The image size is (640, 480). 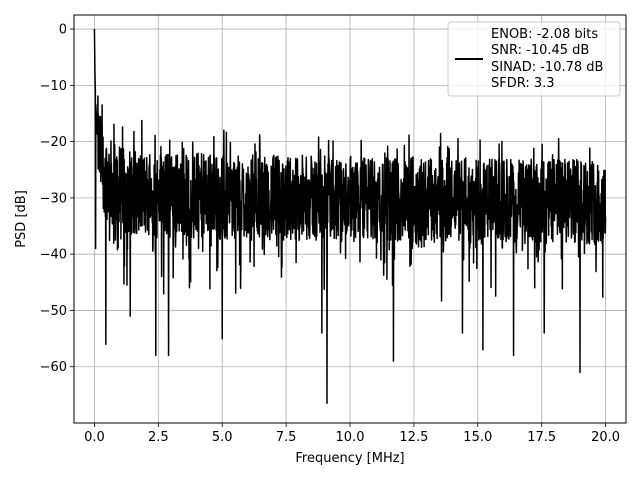 What do you see at coordinates (63, 30) in the screenshot?
I see `y-tick-label: 0` at bounding box center [63, 30].